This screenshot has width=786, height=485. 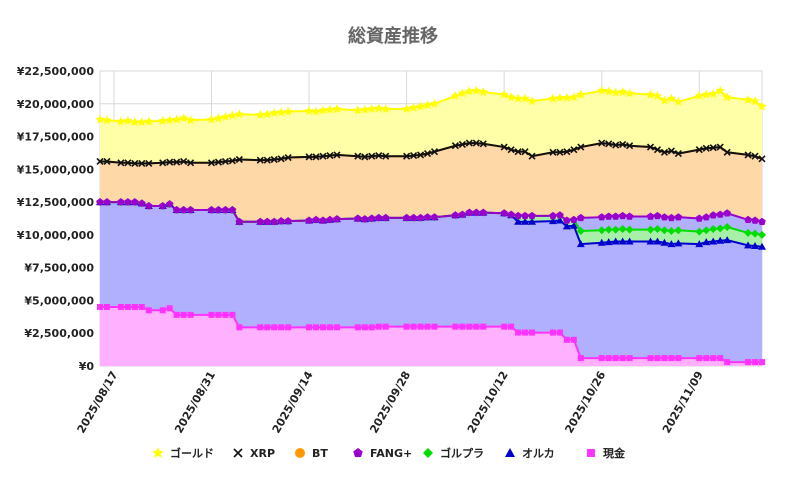 What do you see at coordinates (538, 453) in the screenshot?
I see `legend-label: オルカ` at bounding box center [538, 453].